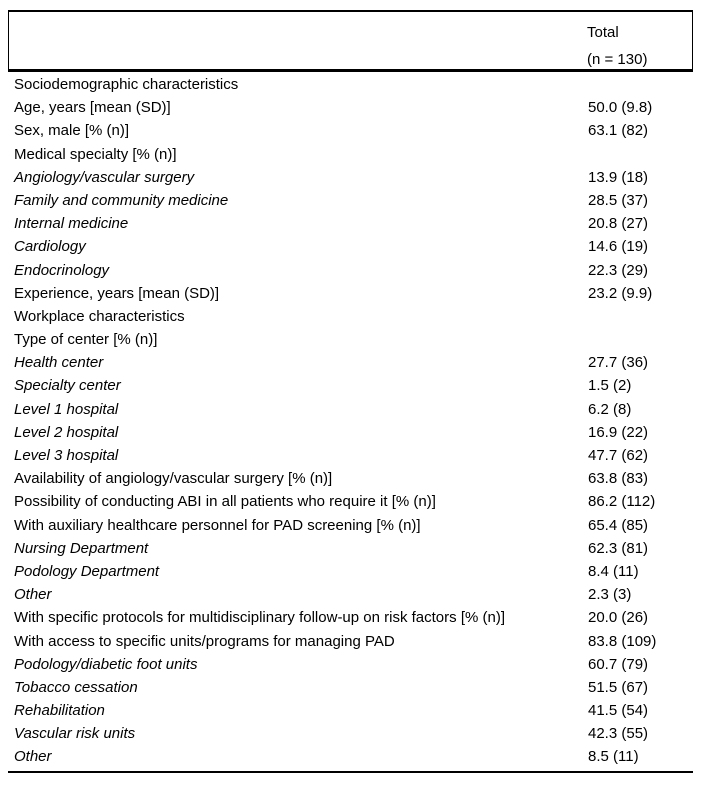 The image size is (702, 785). What do you see at coordinates (350, 246) in the screenshot?
I see `table-row: Cardiology 14.6 (19)` at bounding box center [350, 246].